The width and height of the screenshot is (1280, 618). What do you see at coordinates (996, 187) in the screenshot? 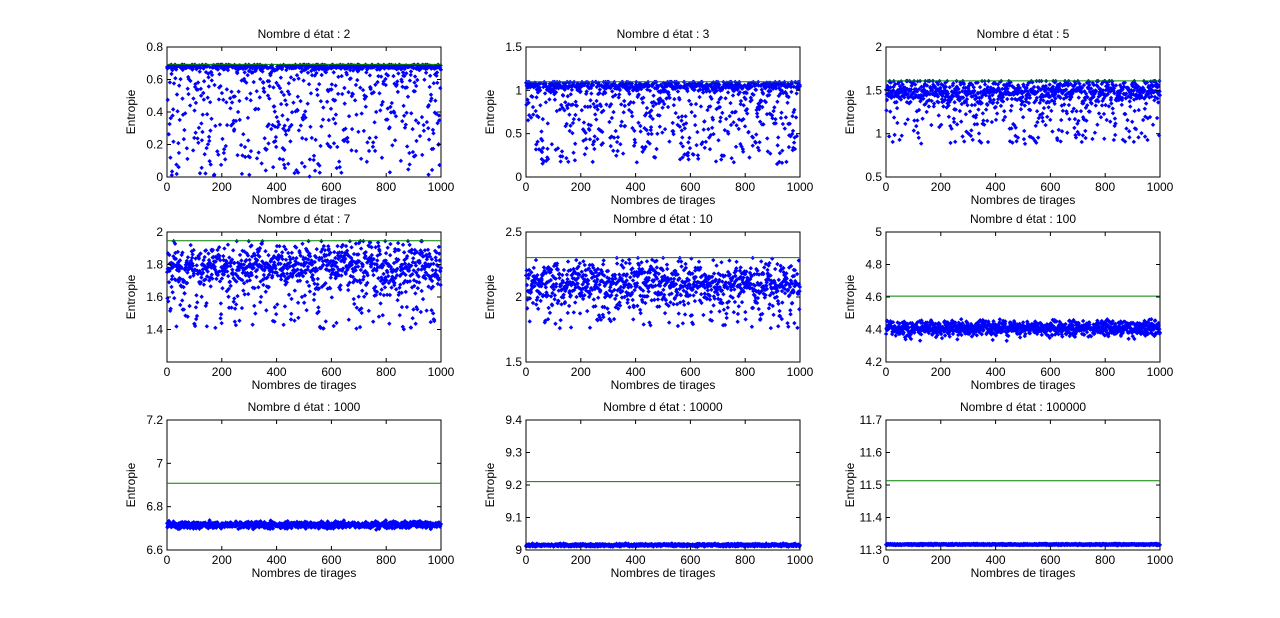
I see `x-tick-label: 400` at bounding box center [996, 187].